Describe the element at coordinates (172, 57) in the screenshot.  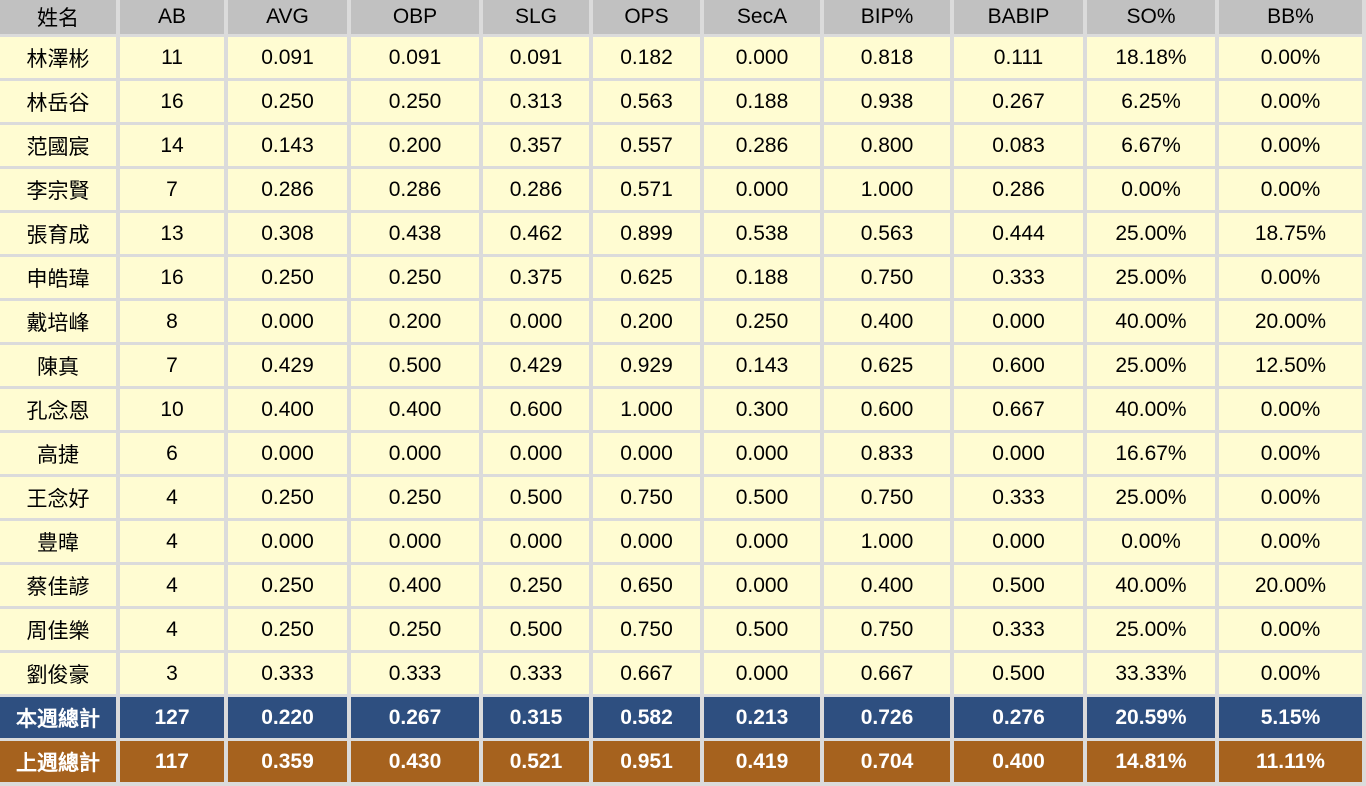
I see `stat-cell-ab: 11` at that location.